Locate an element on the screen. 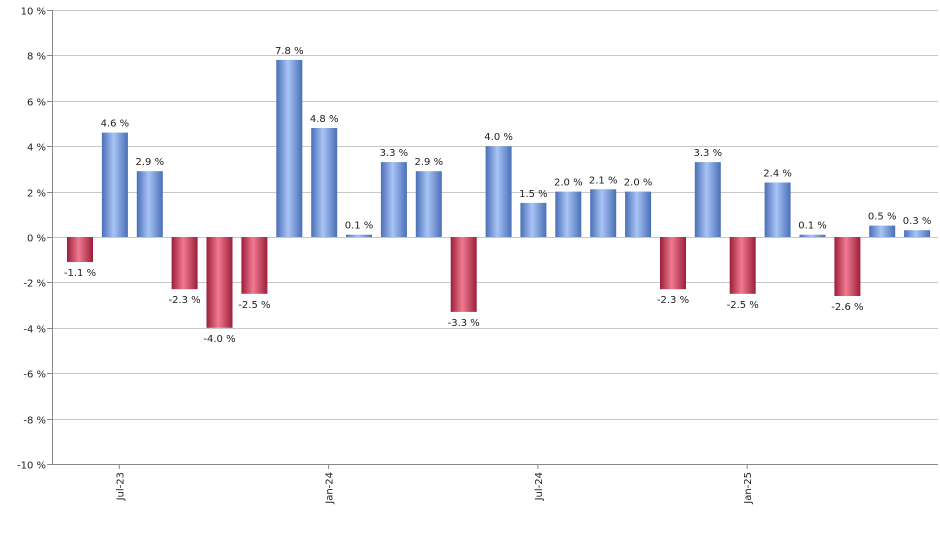 This screenshot has width=940, height=550. bar-value-label: -1.1 % is located at coordinates (80, 273).